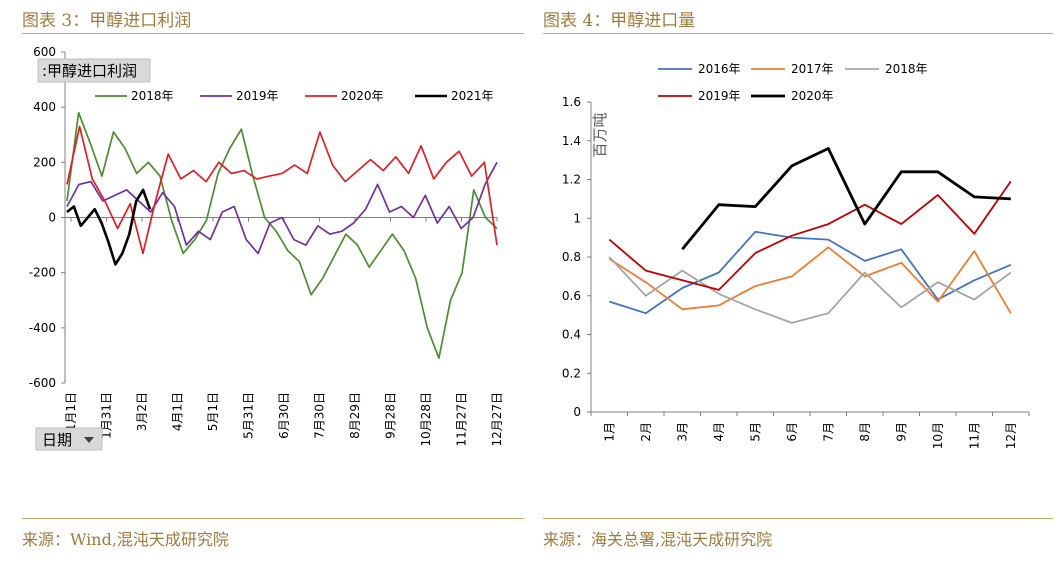 This screenshot has width=1058, height=561. Describe the element at coordinates (42, 383) in the screenshot. I see `y-tick-label: -600` at that location.